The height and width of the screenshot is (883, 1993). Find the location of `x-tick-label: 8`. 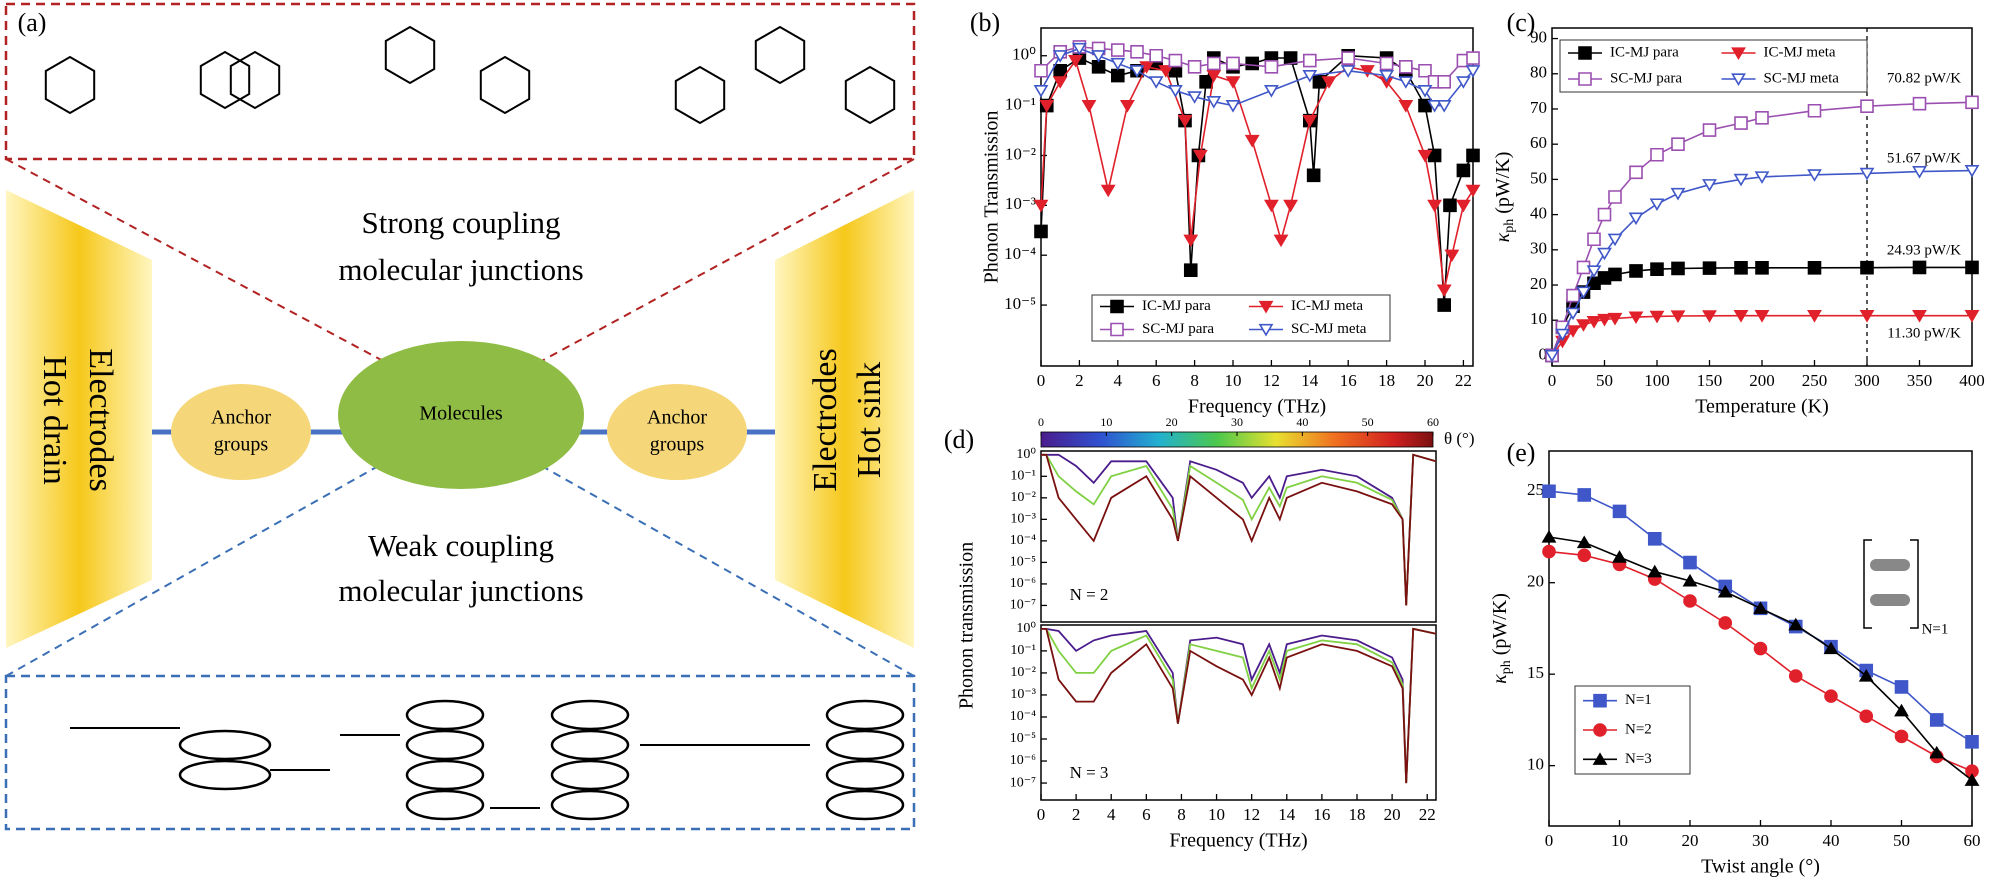

x-tick-label: 8 is located at coordinates (1181, 814).